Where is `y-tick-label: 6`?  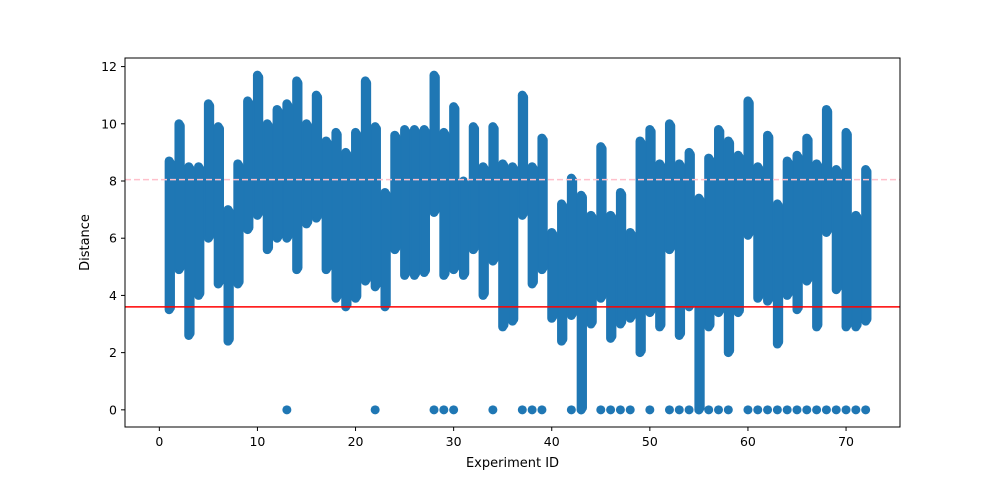 y-tick-label: 6 is located at coordinates (113, 238).